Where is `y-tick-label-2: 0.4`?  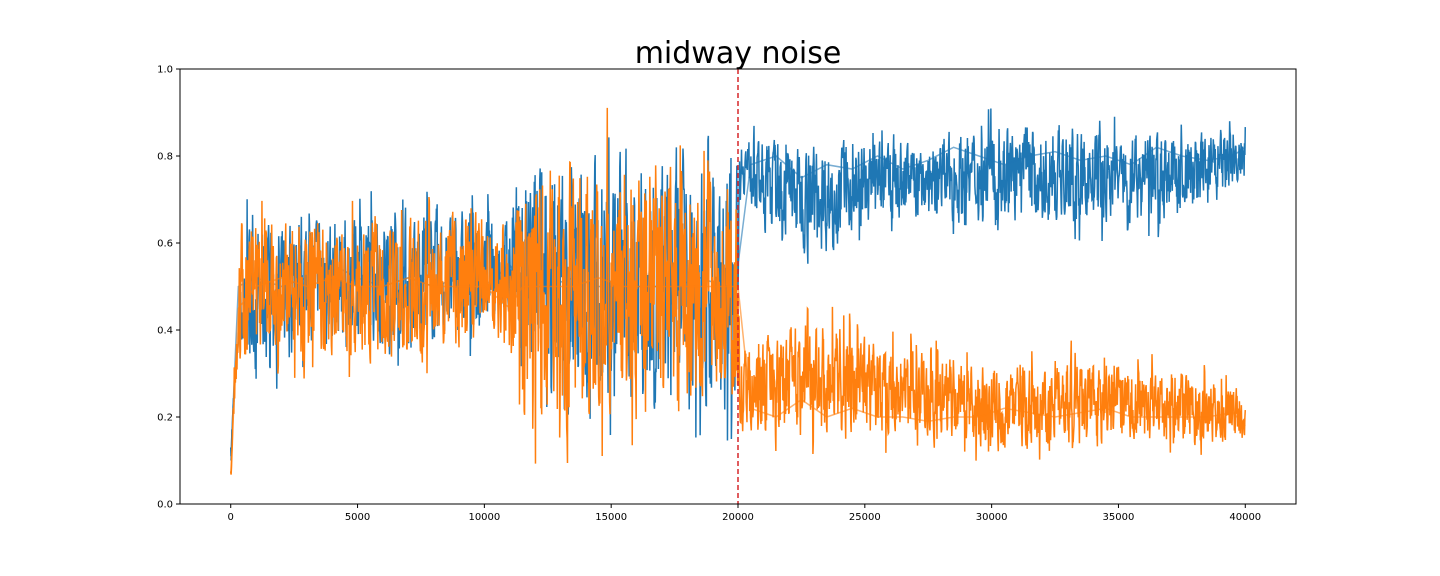
y-tick-label-2: 0.4 is located at coordinates (165, 331).